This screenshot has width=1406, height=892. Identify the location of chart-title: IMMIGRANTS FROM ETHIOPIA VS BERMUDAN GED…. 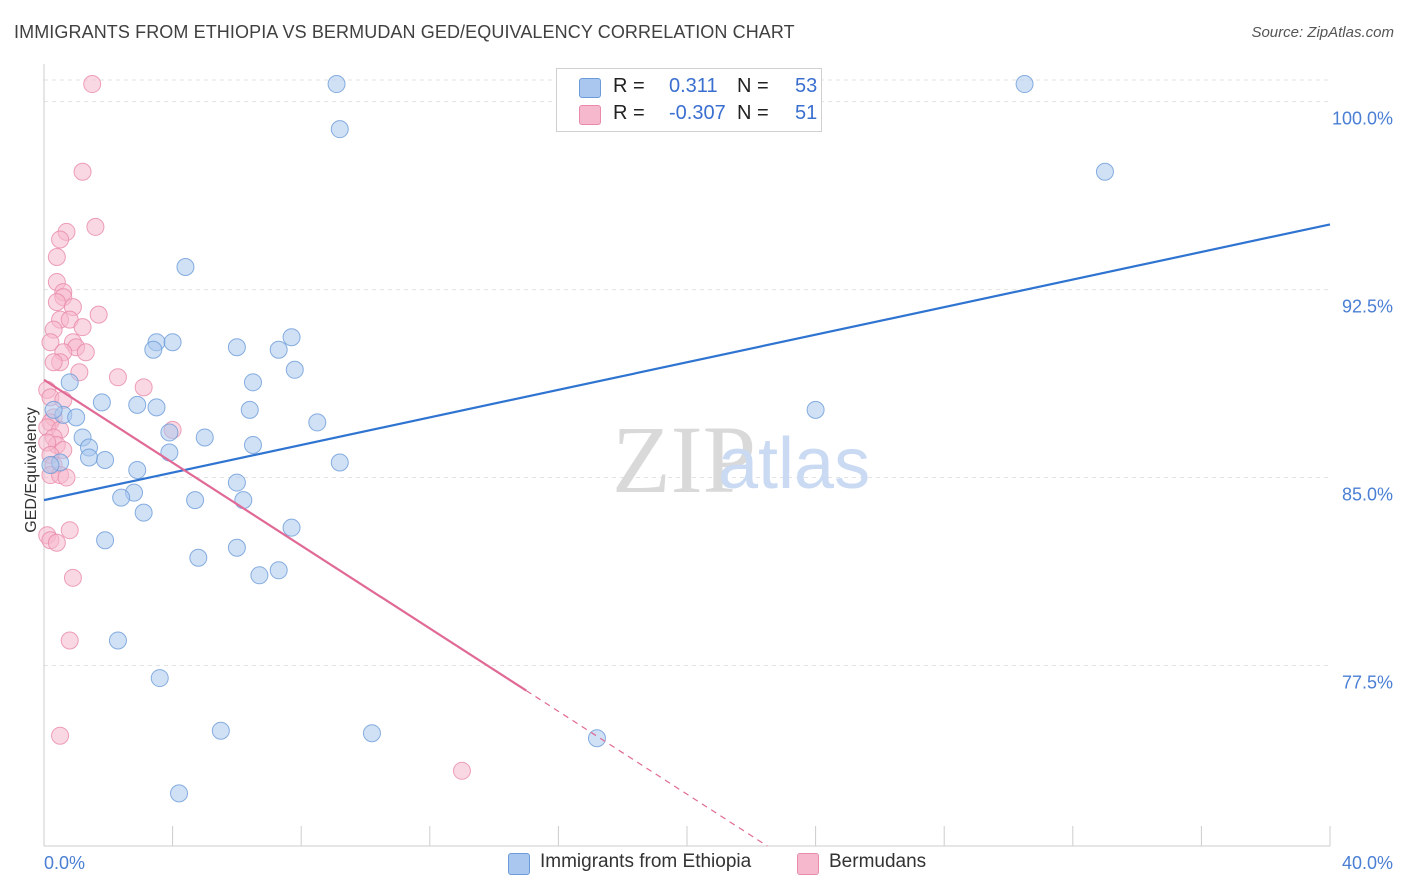
(404, 32).